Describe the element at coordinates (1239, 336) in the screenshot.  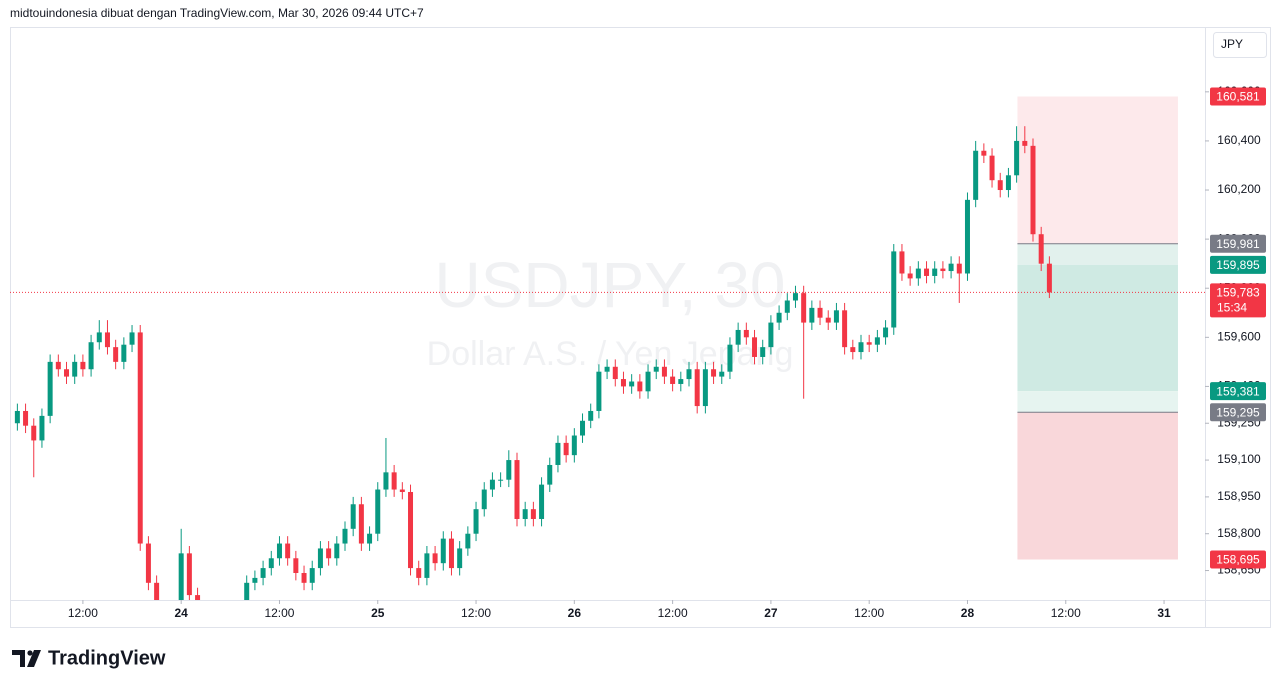
I see `y-tick-label: 159,600` at that location.